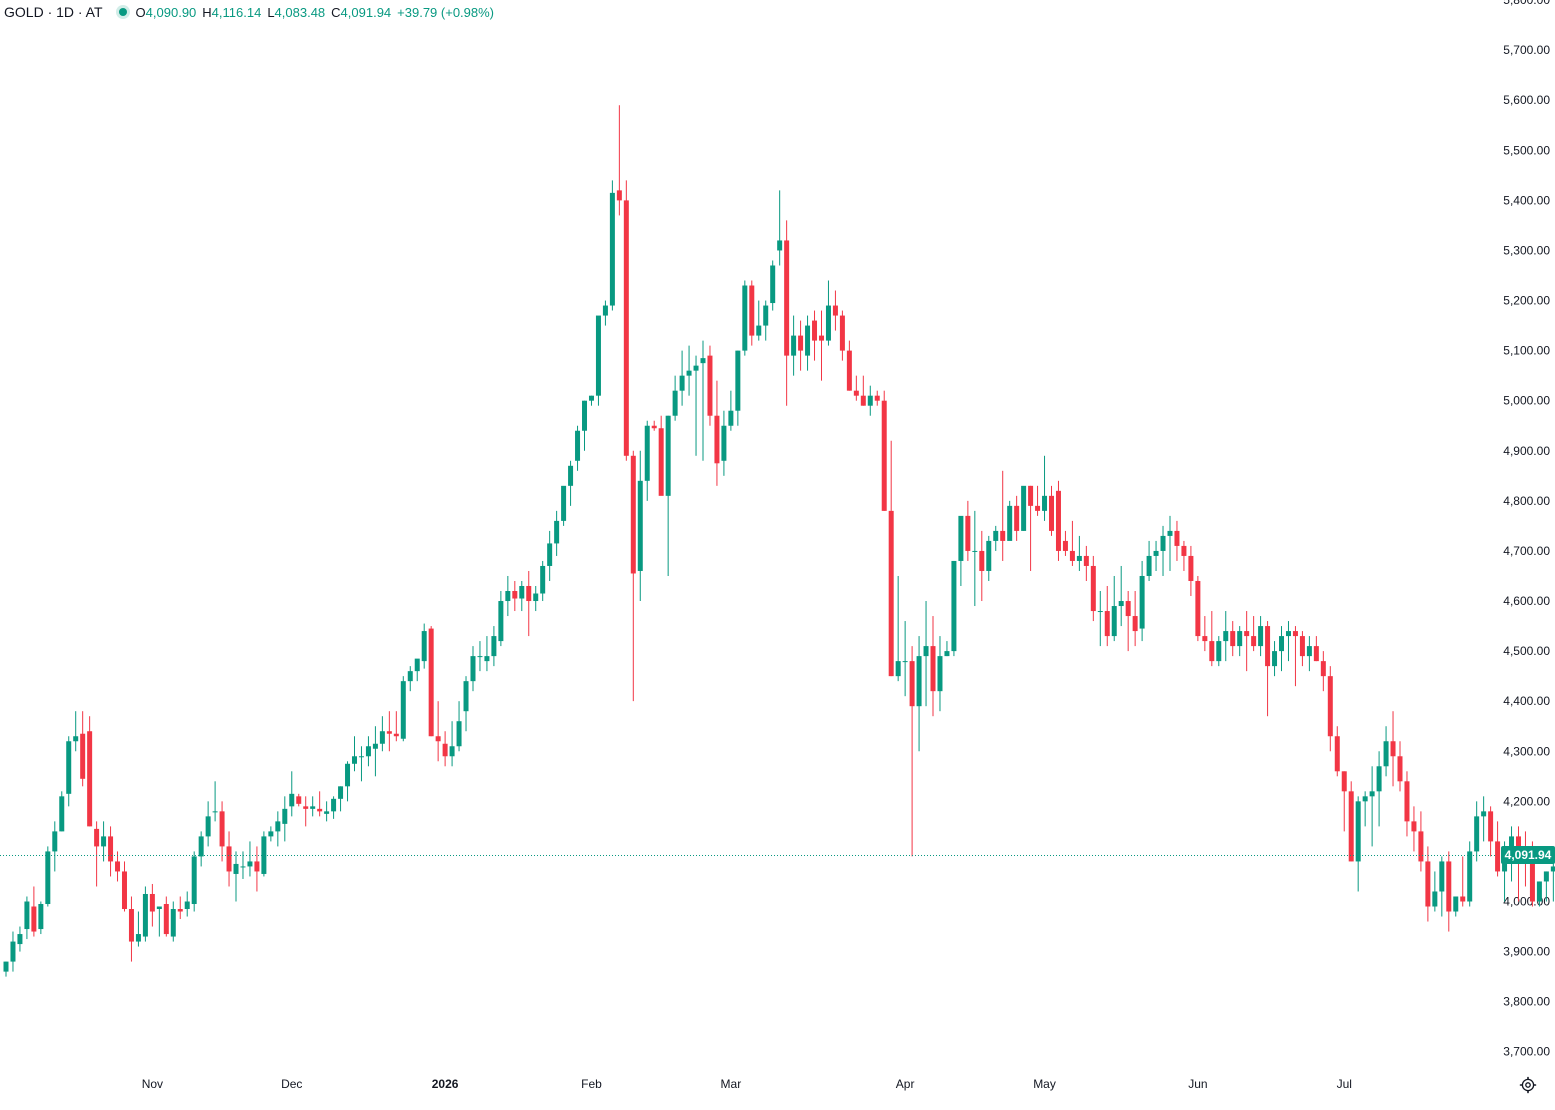  What do you see at coordinates (747, 1084) in the screenshot?
I see `time-axis: Nov Dec 2026 Feb Mar Apr May Jun Jul` at bounding box center [747, 1084].